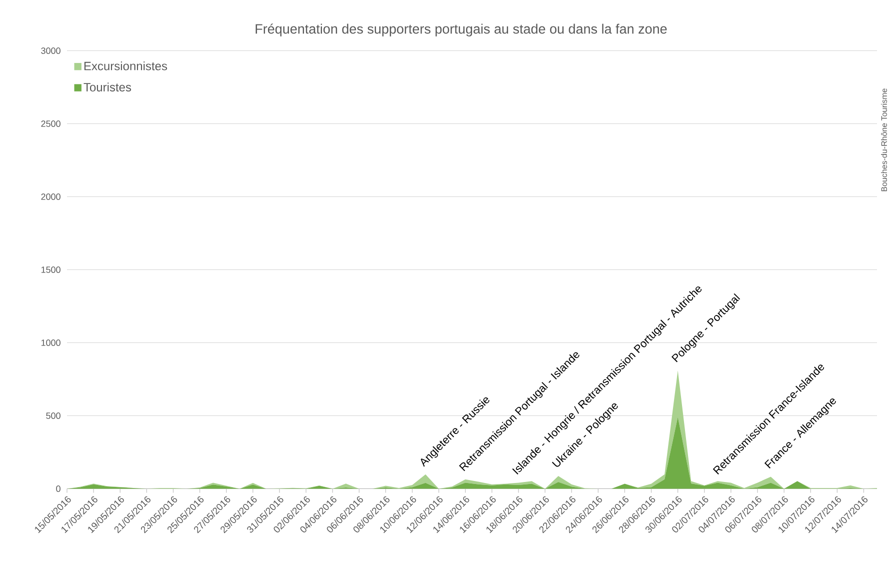  Describe the element at coordinates (50, 51) in the screenshot. I see `y-tick-label: 3000` at that location.